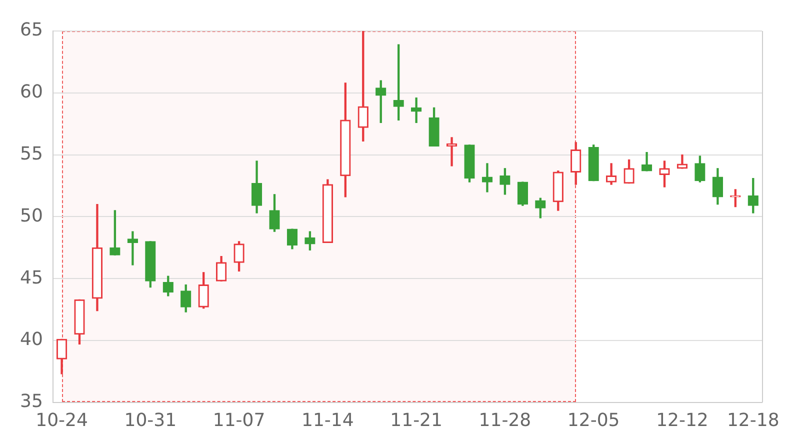 The height and width of the screenshot is (440, 800). What do you see at coordinates (150, 420) in the screenshot?
I see `x-tick-label: 10-31` at bounding box center [150, 420].